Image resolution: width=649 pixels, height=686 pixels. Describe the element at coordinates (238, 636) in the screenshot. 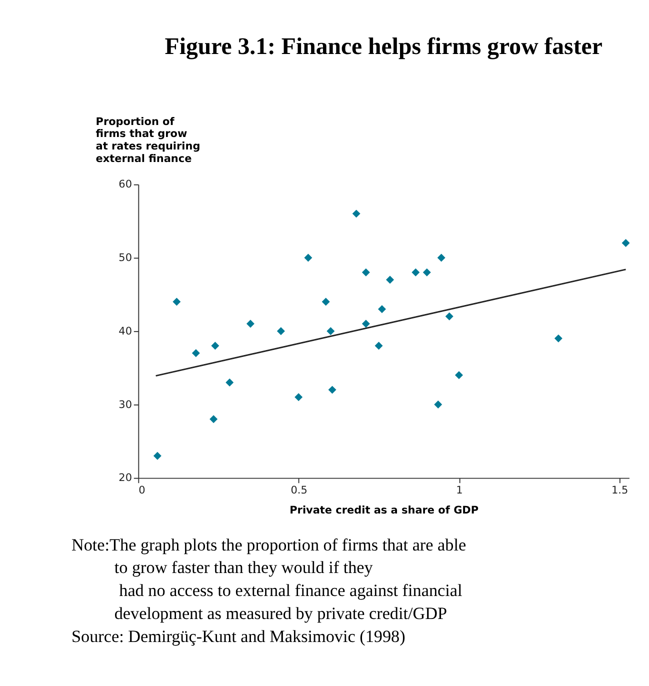

I see `source-note: Source: Demirgüç-Kunt and Maksimovic (1998)` at that location.